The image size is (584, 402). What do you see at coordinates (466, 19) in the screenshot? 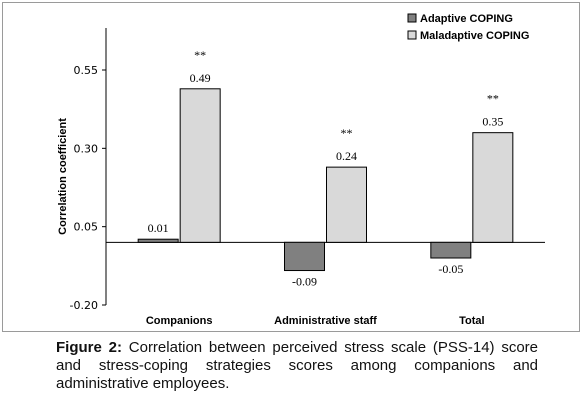
I see `legend-label-adaptive: Adaptive COPING` at bounding box center [466, 19].